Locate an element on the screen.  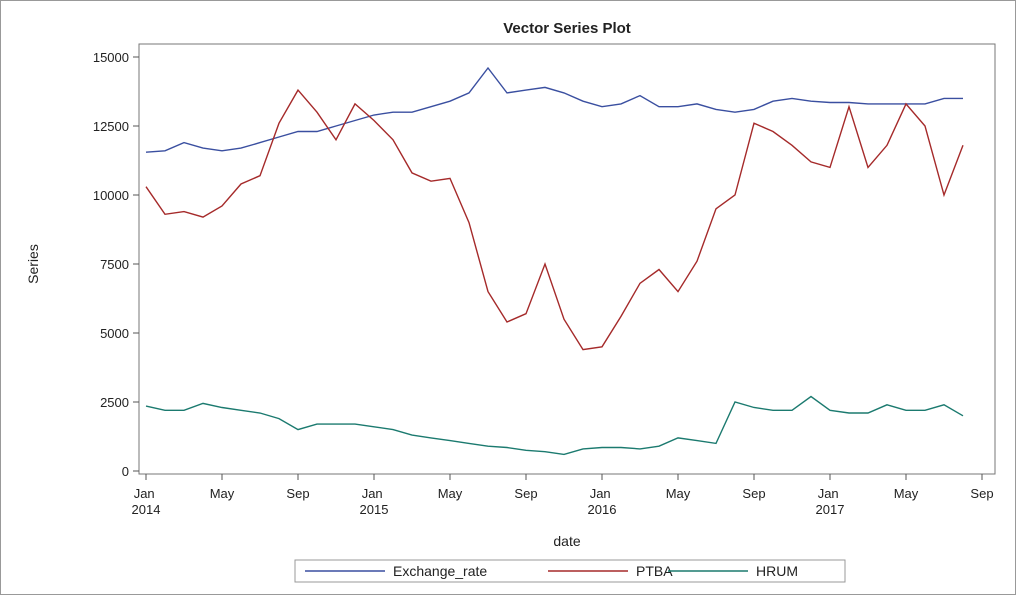
legend-label: PTBA is located at coordinates (654, 571).